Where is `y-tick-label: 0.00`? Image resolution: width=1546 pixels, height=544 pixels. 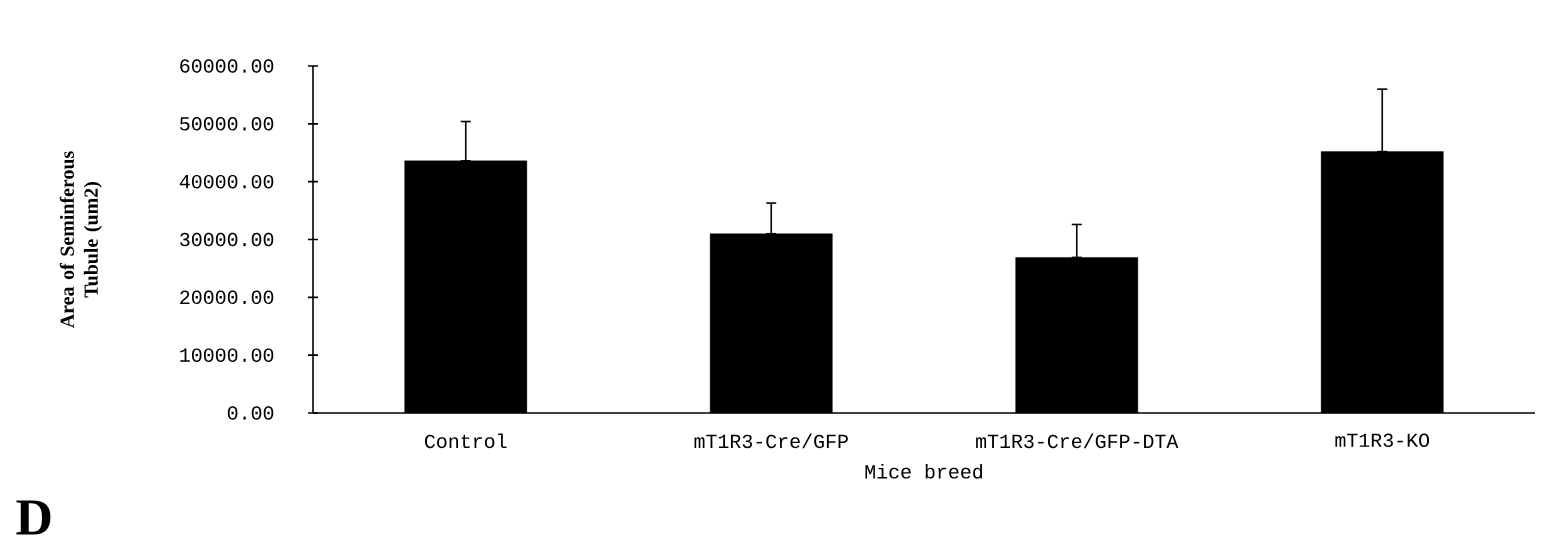
y-tick-label: 0.00 is located at coordinates (250, 413).